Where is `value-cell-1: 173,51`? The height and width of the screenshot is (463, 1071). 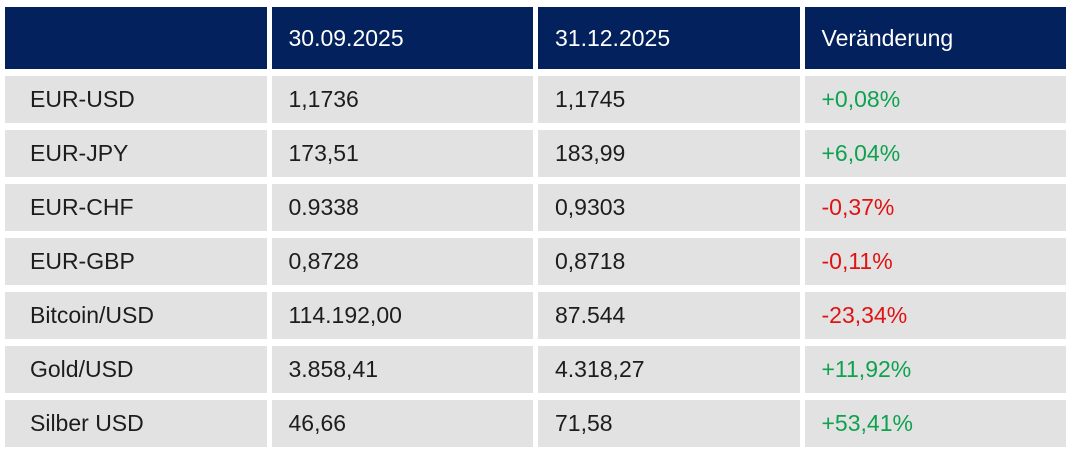
value-cell-1: 173,51 is located at coordinates (402, 153).